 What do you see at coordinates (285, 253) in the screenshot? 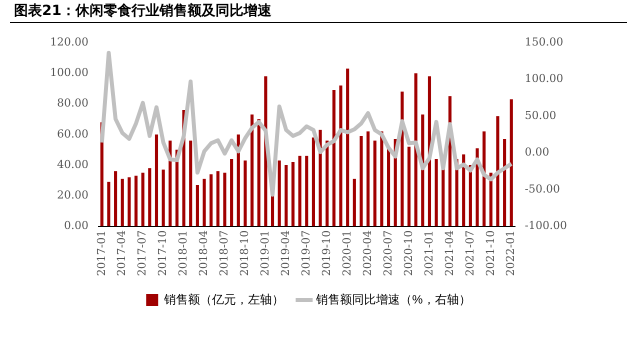
I see `x-tick-label: 2019-04` at bounding box center [285, 253].